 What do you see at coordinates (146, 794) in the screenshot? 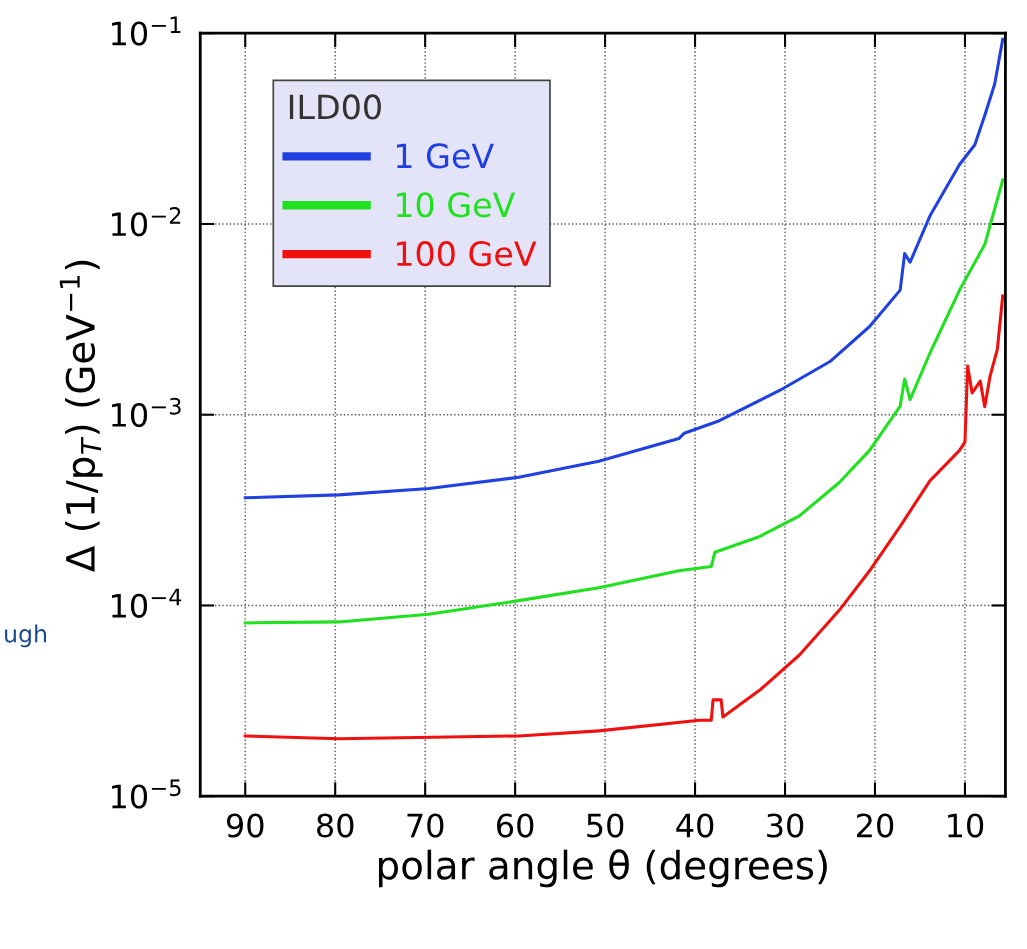
I see `y-tick-label: 10$^{−5}$` at bounding box center [146, 794].